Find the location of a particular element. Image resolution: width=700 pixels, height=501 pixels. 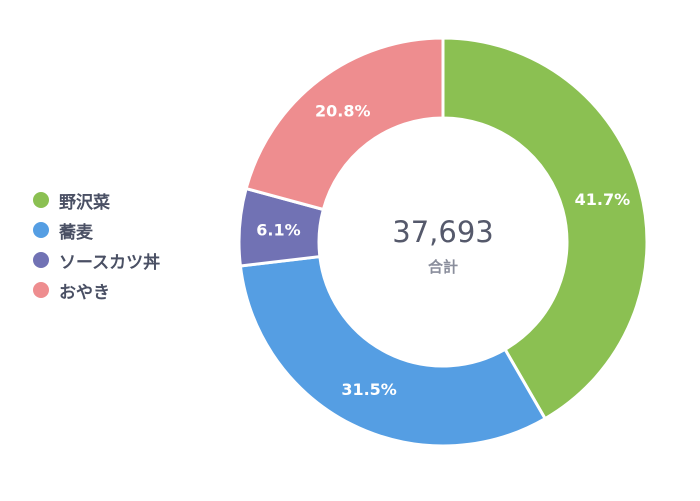

legend-label: 野沢菜 is located at coordinates (84, 202).